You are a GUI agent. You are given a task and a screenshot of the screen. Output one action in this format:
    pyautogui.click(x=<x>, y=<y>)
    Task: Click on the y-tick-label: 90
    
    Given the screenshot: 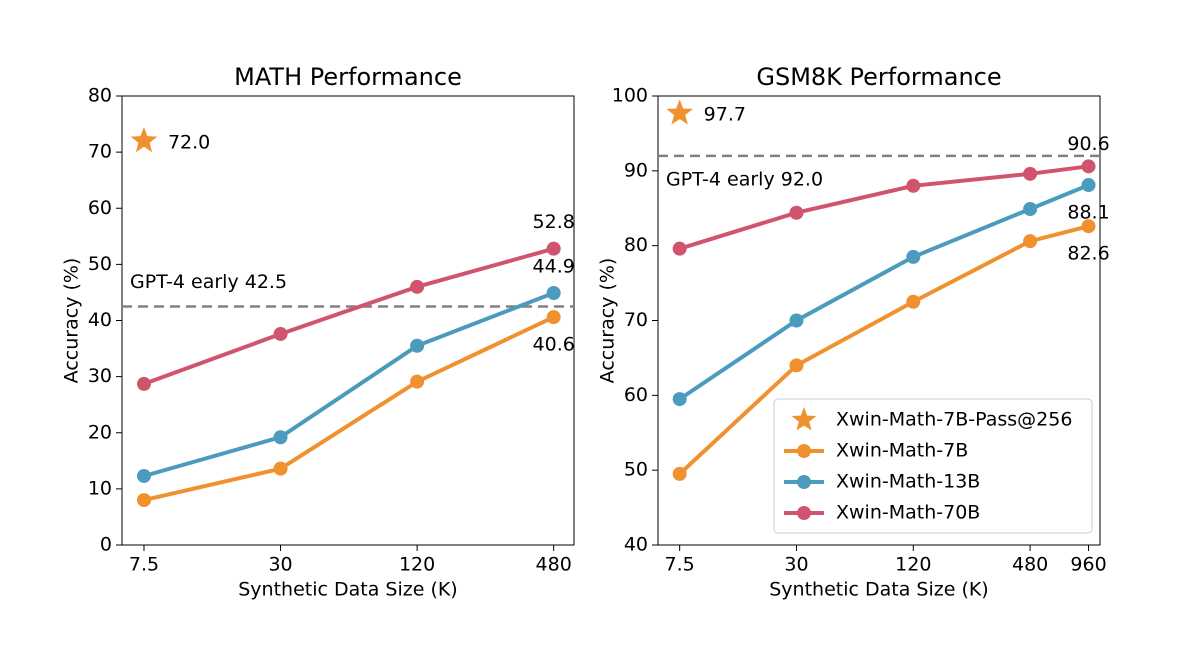 What is the action you would take?
    pyautogui.click(x=636, y=170)
    